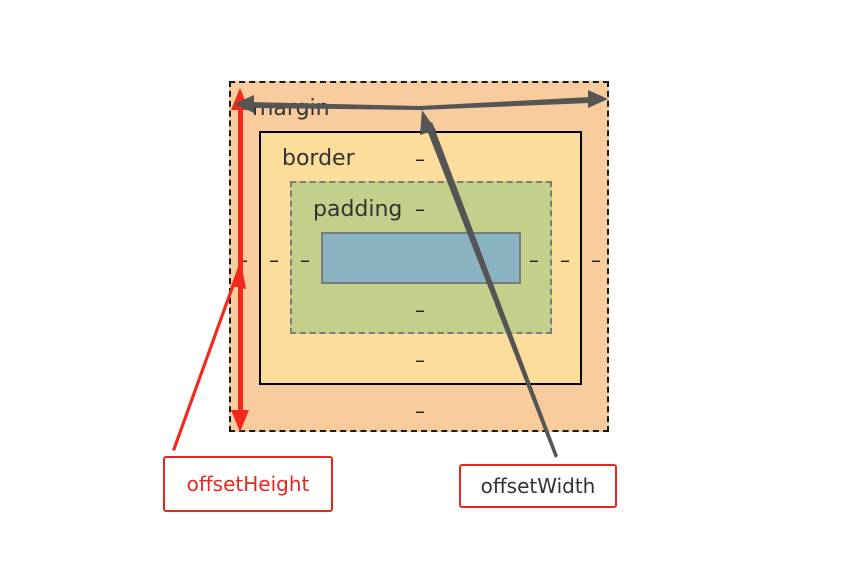 This screenshot has width=863, height=563. I want to click on offset-height-callout: offsetHeight, so click(248, 484).